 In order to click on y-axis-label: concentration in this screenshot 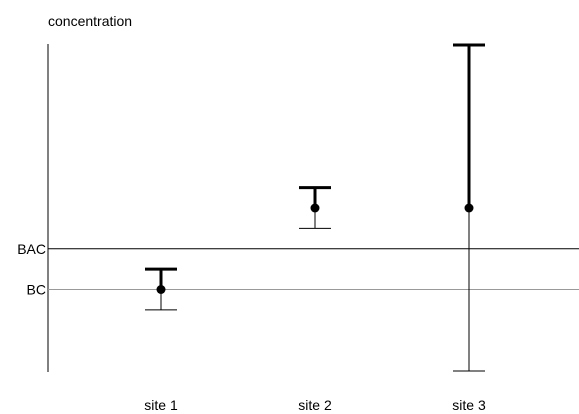, I will do `click(90, 21)`.